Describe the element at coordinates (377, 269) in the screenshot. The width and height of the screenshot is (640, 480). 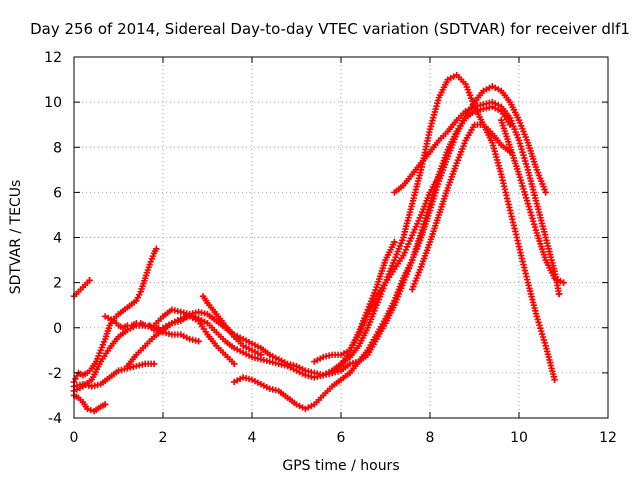
I see `series-arc-l` at that location.